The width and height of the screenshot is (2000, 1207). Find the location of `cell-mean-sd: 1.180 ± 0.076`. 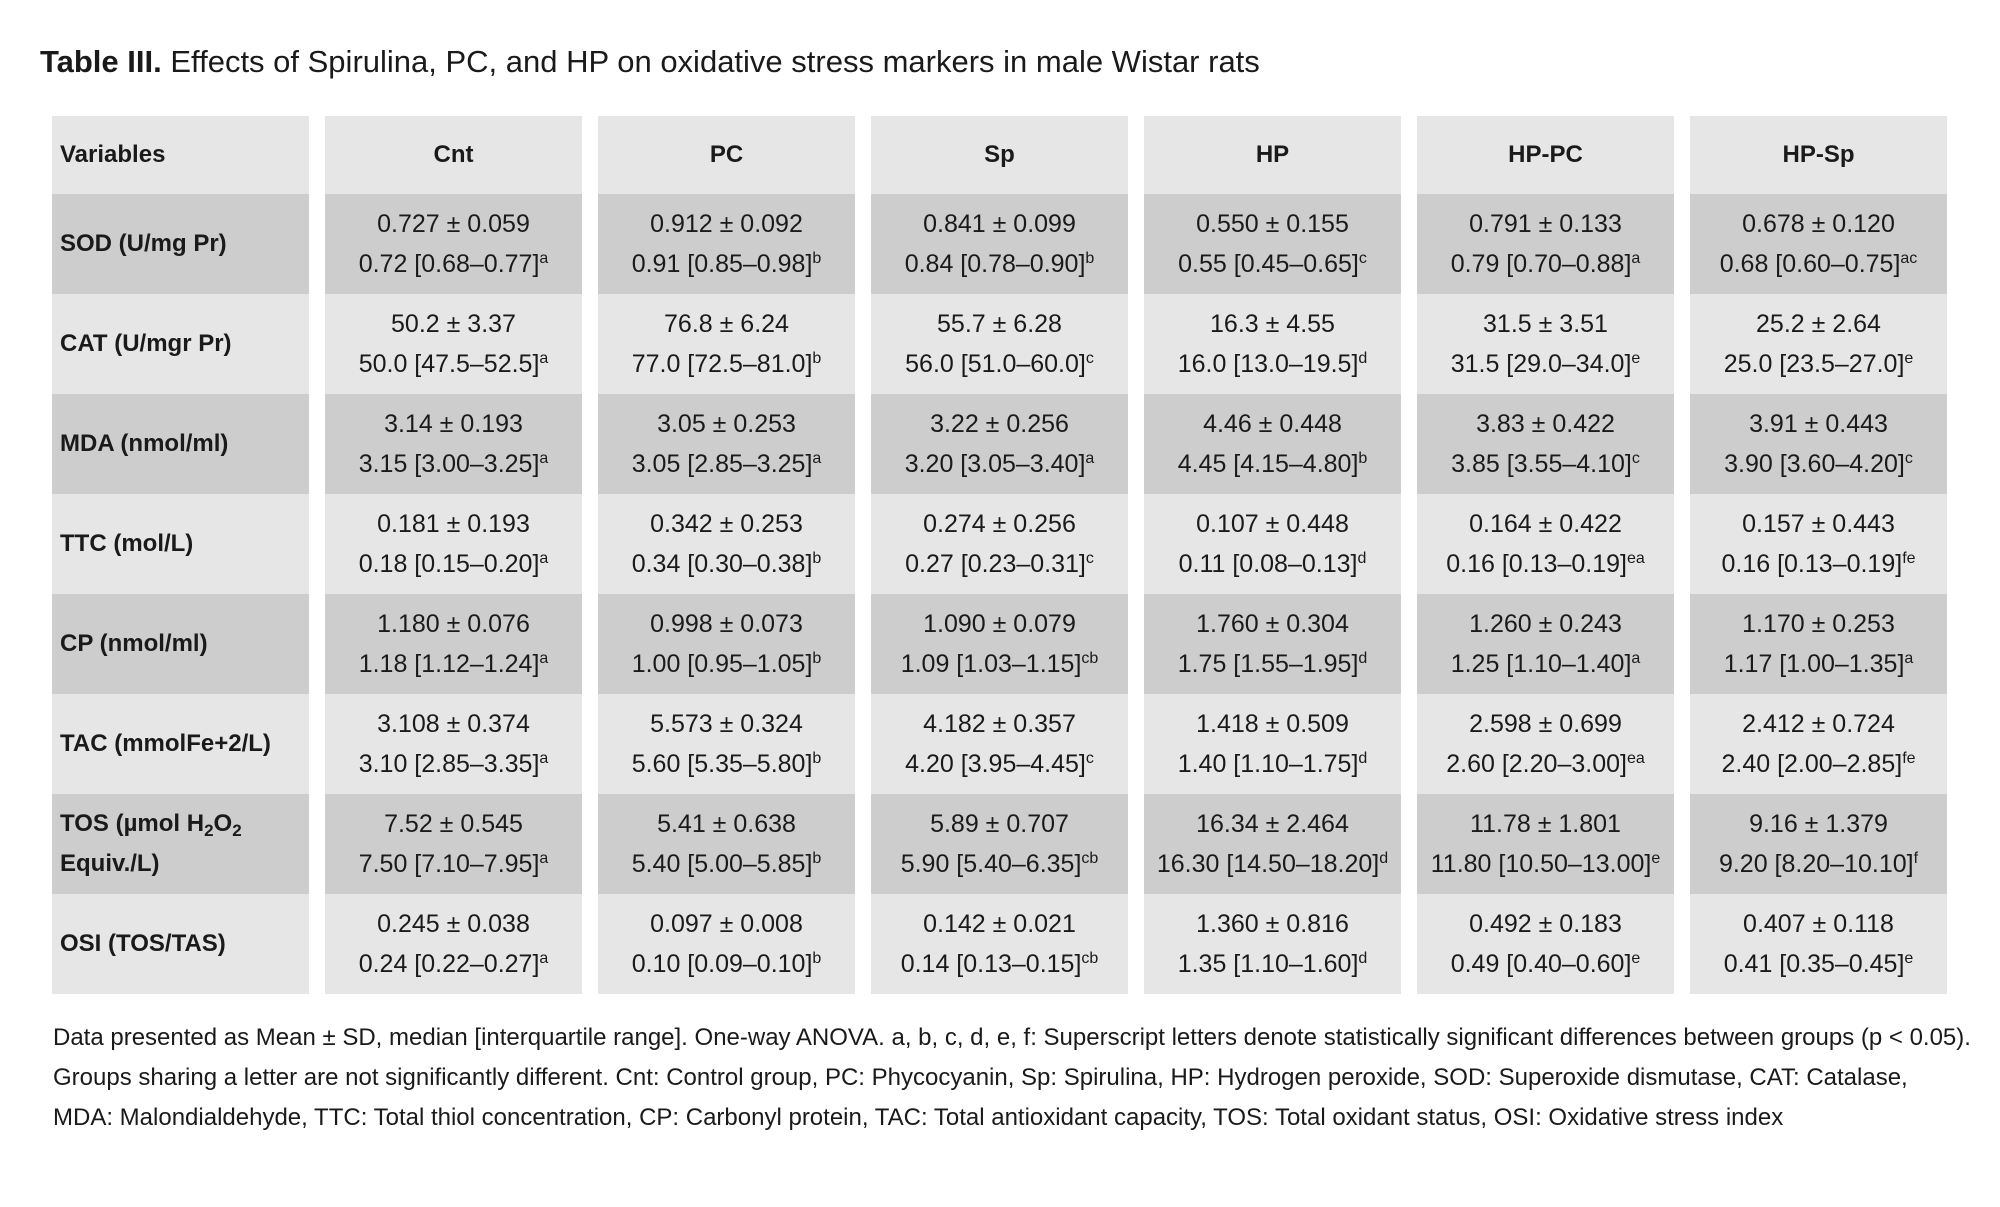

cell-mean-sd: 1.180 ± 0.076 is located at coordinates (453, 624).